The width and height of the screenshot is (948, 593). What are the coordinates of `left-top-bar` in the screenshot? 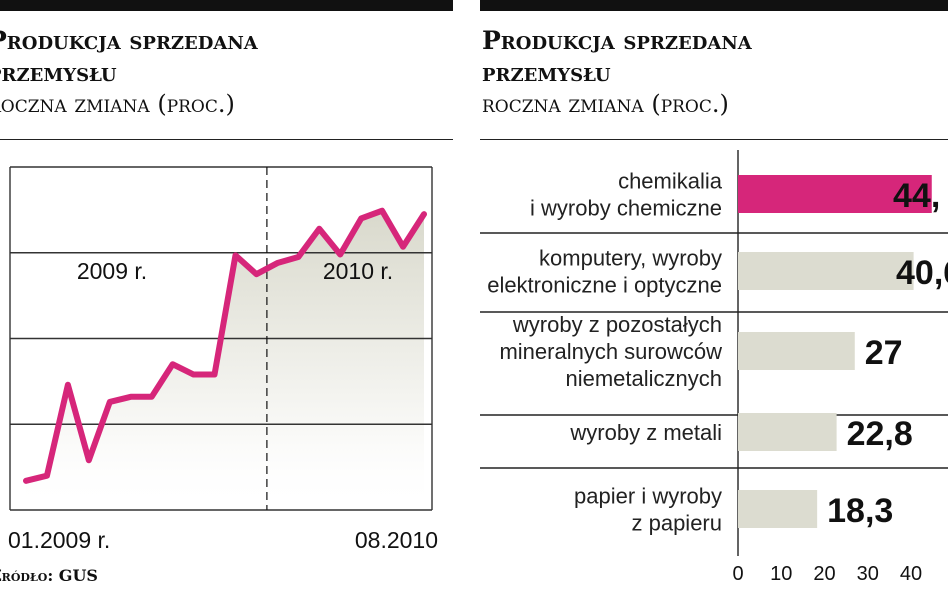 It's located at (226, 5).